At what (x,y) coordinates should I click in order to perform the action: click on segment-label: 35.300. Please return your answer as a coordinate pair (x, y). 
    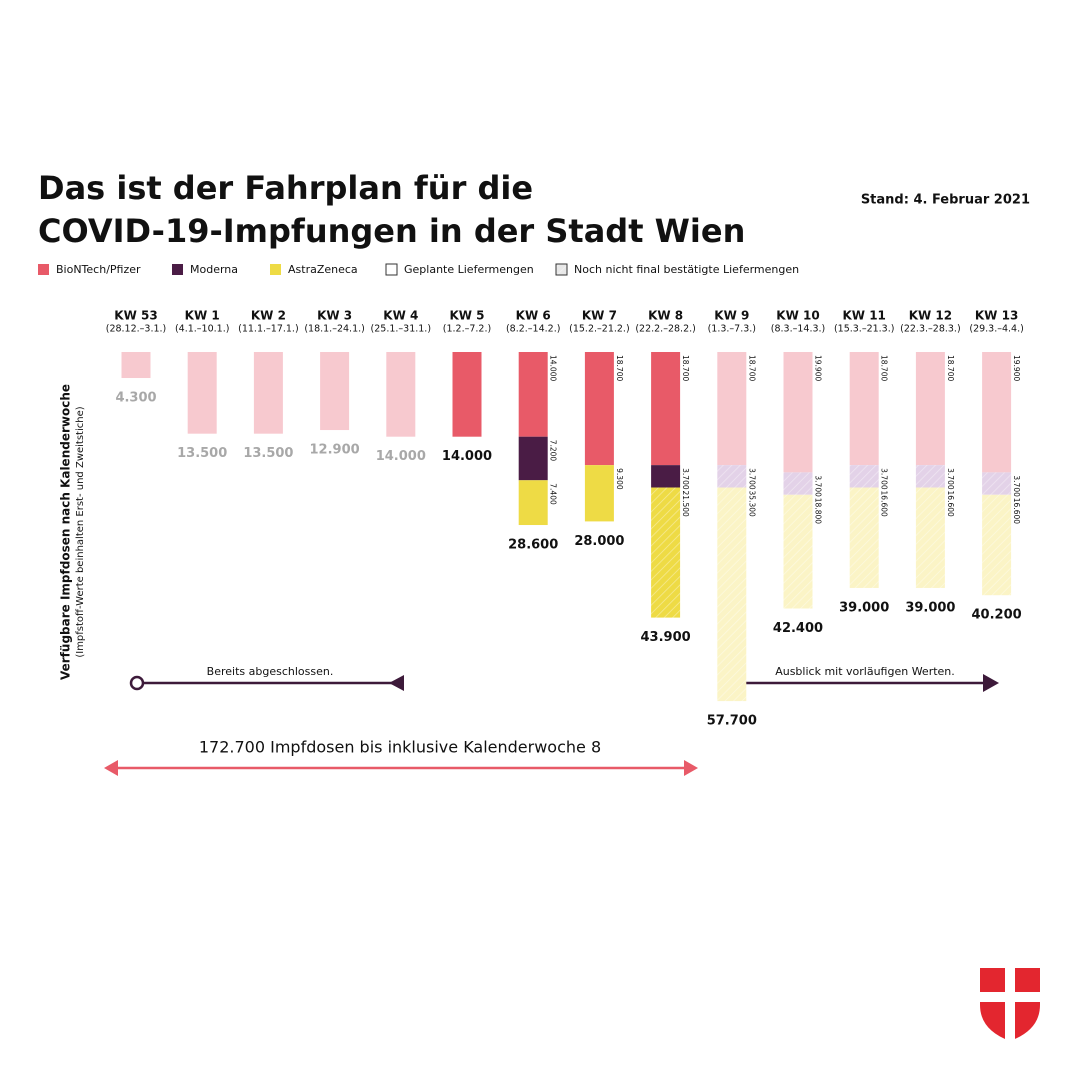
    Looking at the image, I should click on (751, 504).